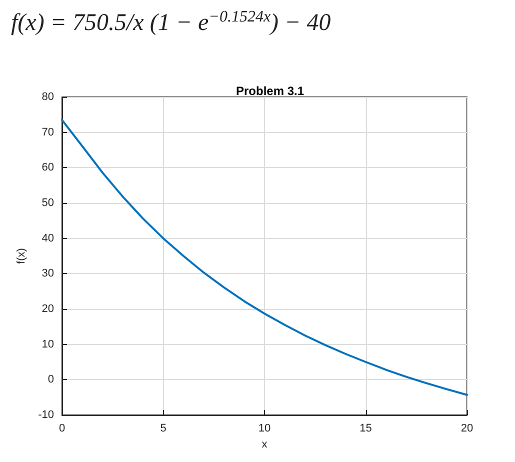  What do you see at coordinates (265, 444) in the screenshot?
I see `x-axis-title: x` at bounding box center [265, 444].